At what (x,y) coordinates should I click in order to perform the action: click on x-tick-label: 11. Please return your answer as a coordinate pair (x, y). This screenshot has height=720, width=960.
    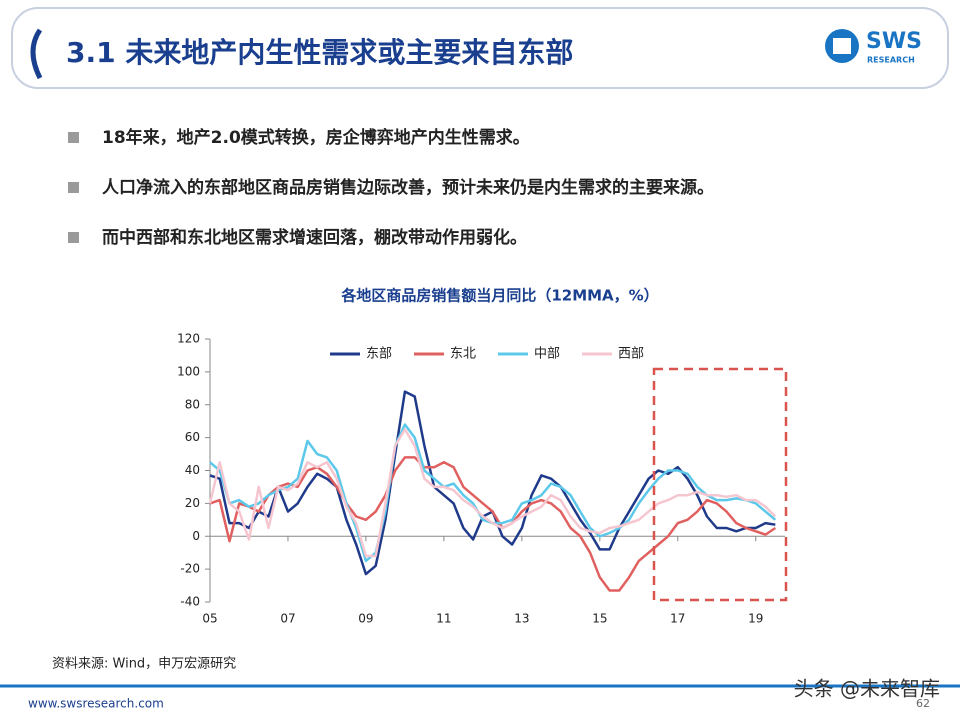
    Looking at the image, I should click on (443, 619).